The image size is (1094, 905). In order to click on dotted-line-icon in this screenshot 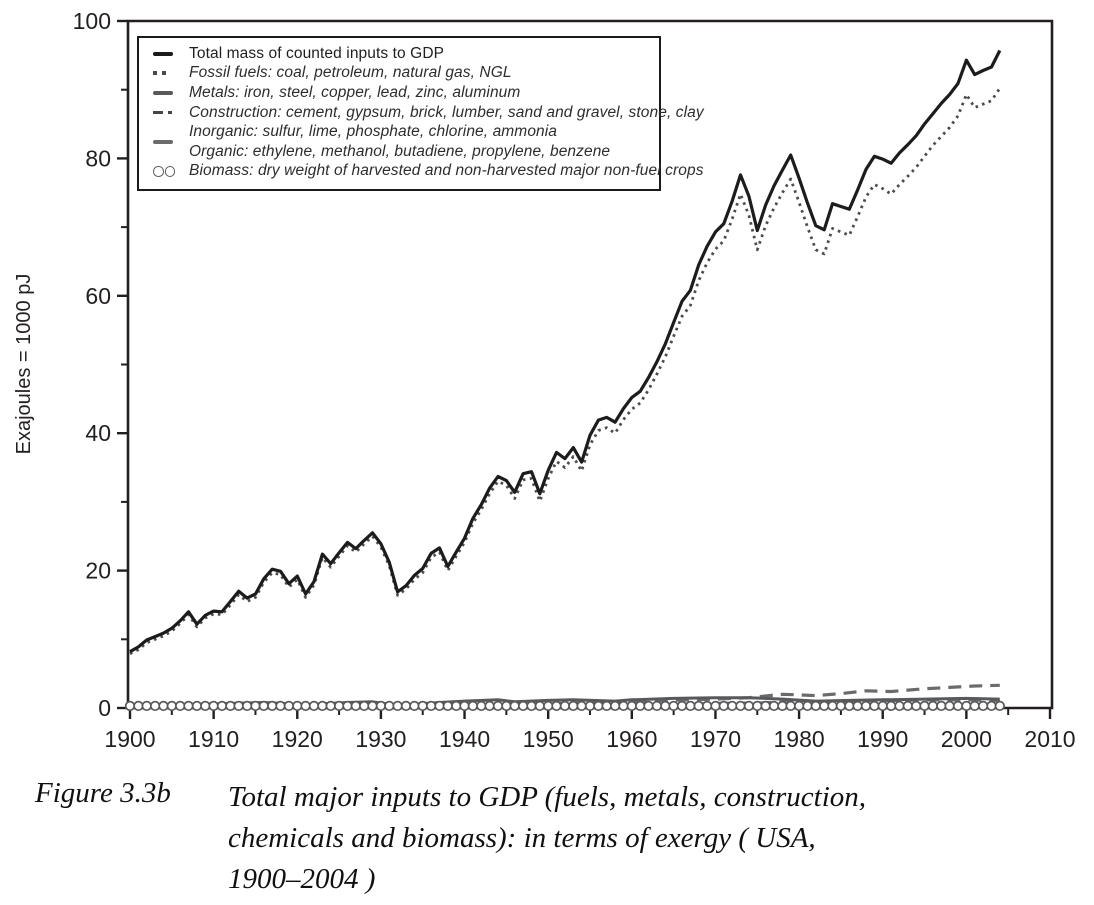, I will do `click(161, 73)`.